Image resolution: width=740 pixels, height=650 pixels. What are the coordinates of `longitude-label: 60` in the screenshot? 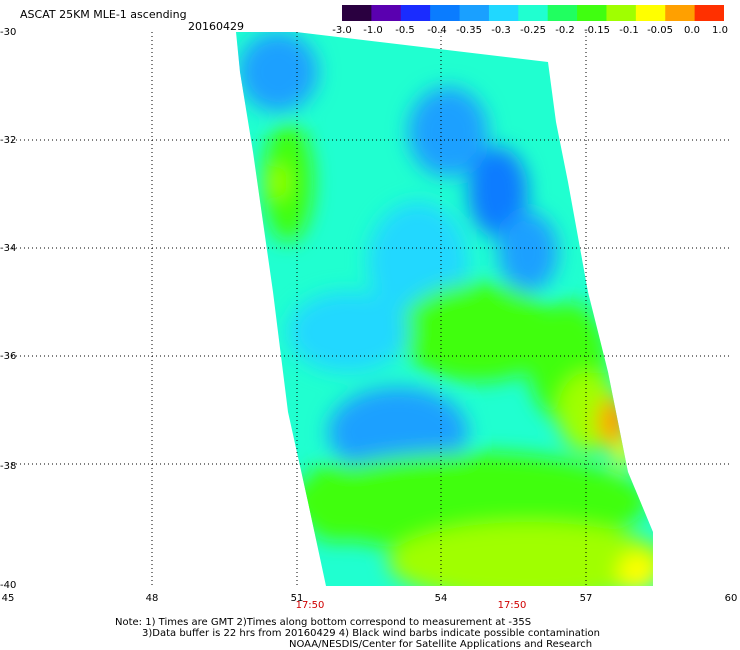 It's located at (731, 598).